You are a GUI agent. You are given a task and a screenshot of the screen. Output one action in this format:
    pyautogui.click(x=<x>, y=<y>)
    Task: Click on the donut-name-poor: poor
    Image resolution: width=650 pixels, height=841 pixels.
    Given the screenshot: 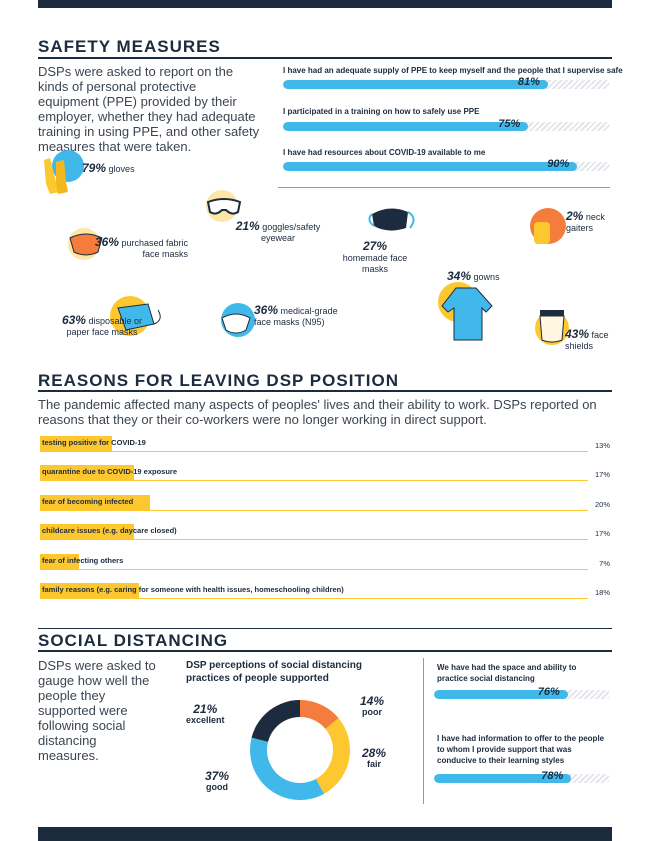 What is the action you would take?
    pyautogui.click(x=372, y=712)
    